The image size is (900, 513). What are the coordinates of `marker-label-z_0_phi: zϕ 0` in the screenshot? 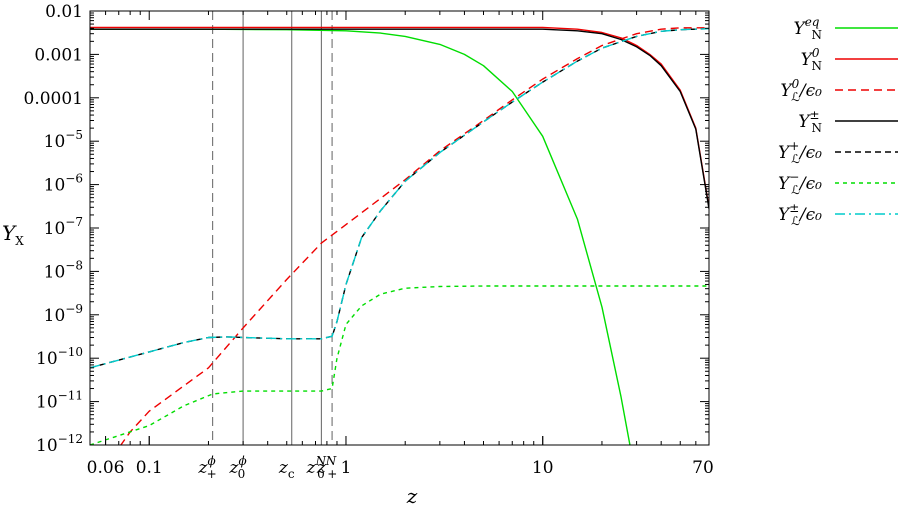 It's located at (238, 467).